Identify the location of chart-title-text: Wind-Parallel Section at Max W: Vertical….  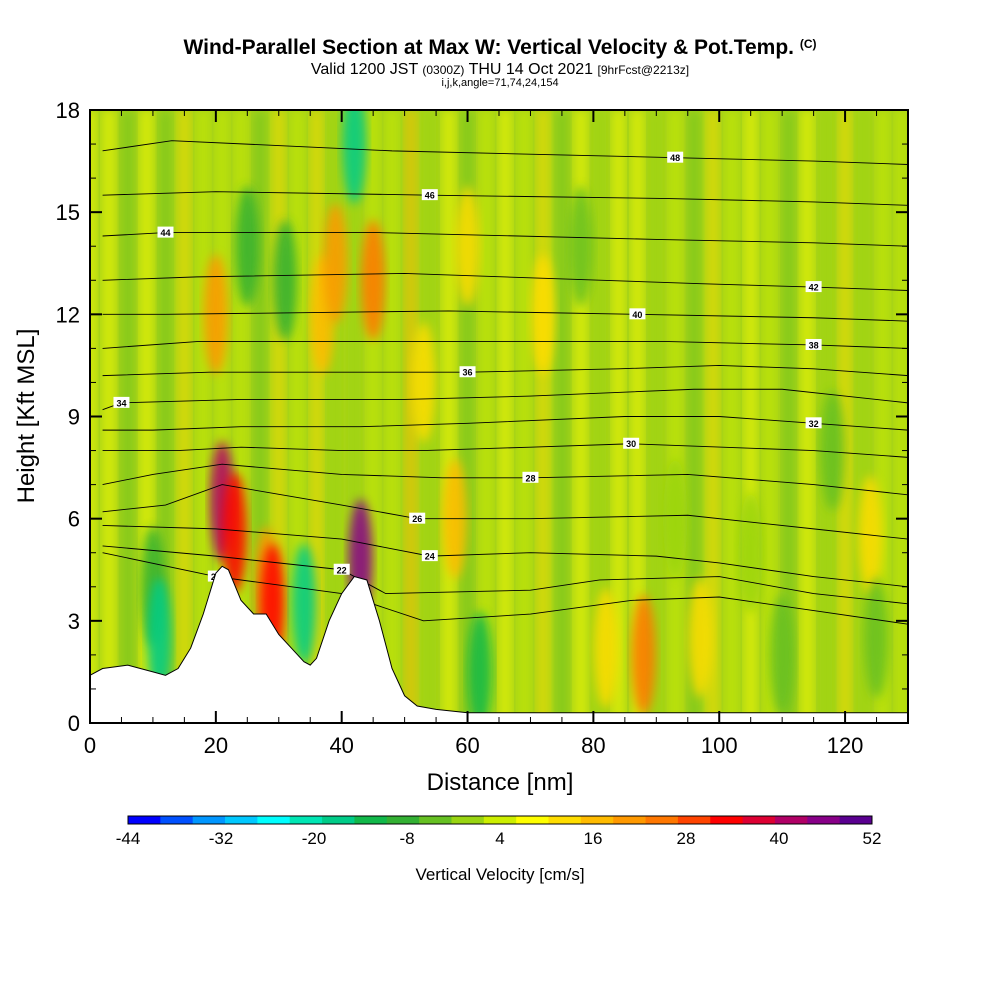
(488, 47).